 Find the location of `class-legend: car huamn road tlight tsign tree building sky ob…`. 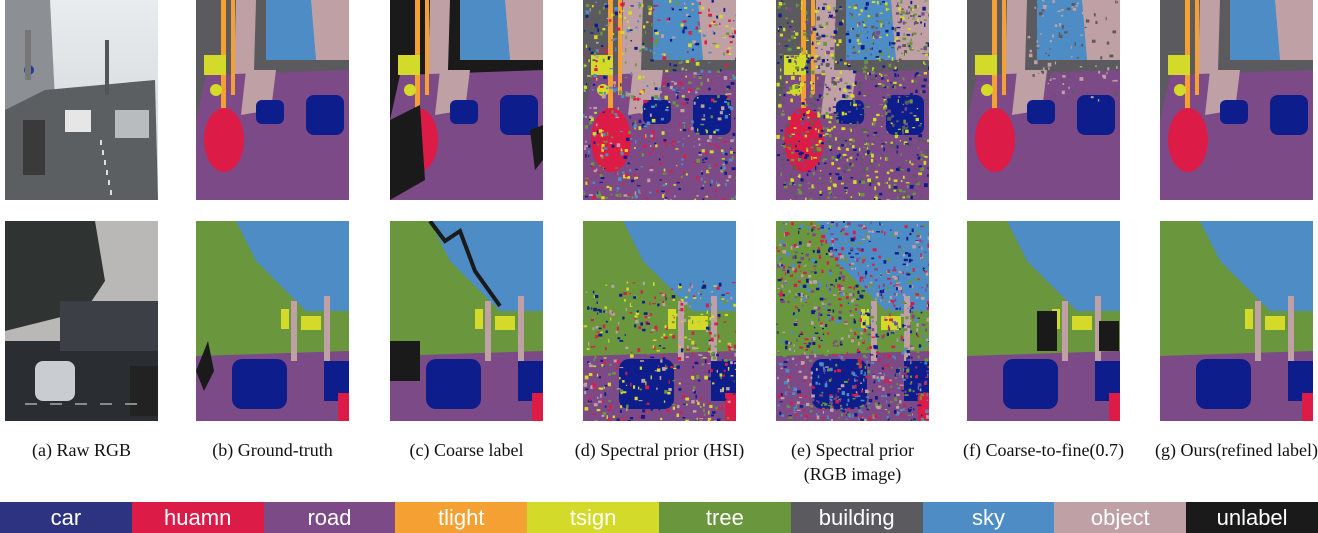

class-legend: car huamn road tlight tsign tree building sky ob… is located at coordinates (659, 517).